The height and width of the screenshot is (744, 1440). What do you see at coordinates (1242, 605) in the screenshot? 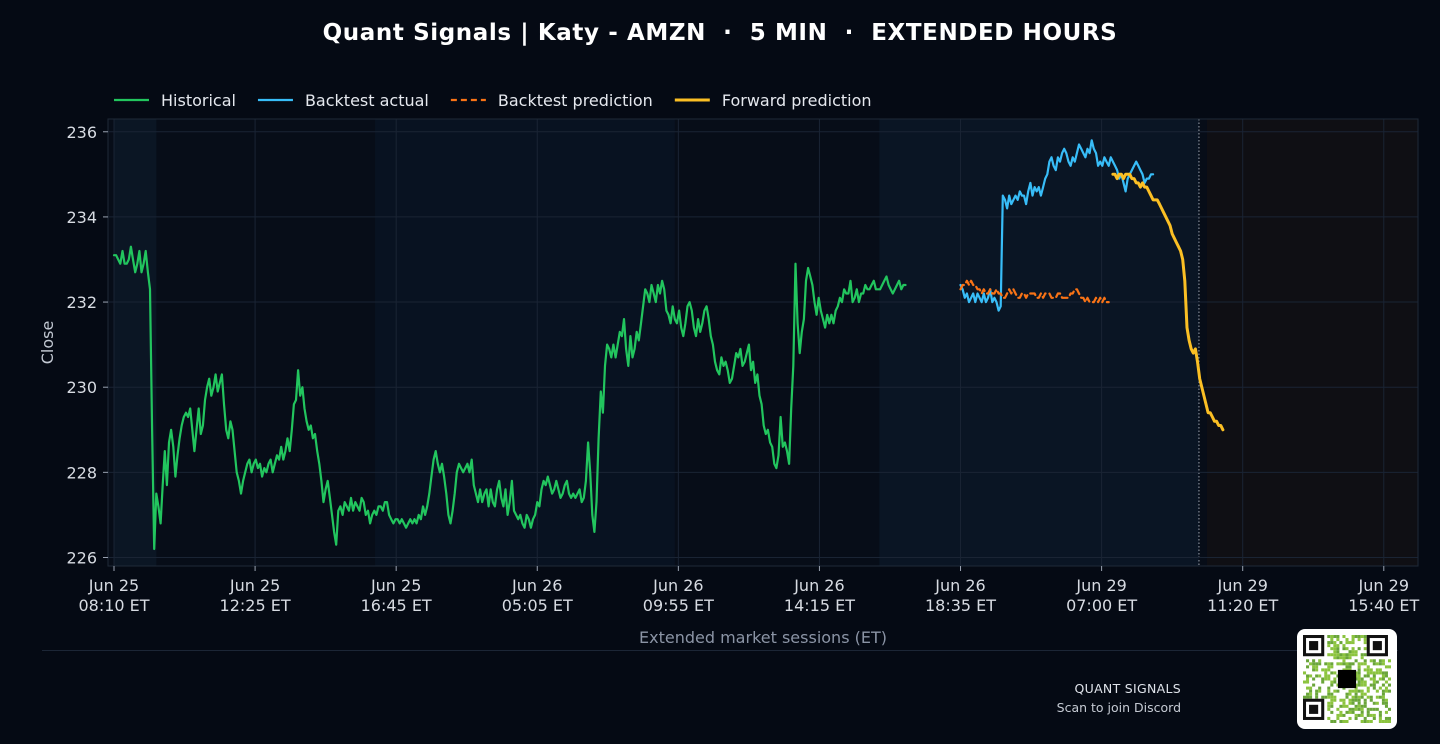
I see `x-tick-label: 11:20 ET` at bounding box center [1242, 605].